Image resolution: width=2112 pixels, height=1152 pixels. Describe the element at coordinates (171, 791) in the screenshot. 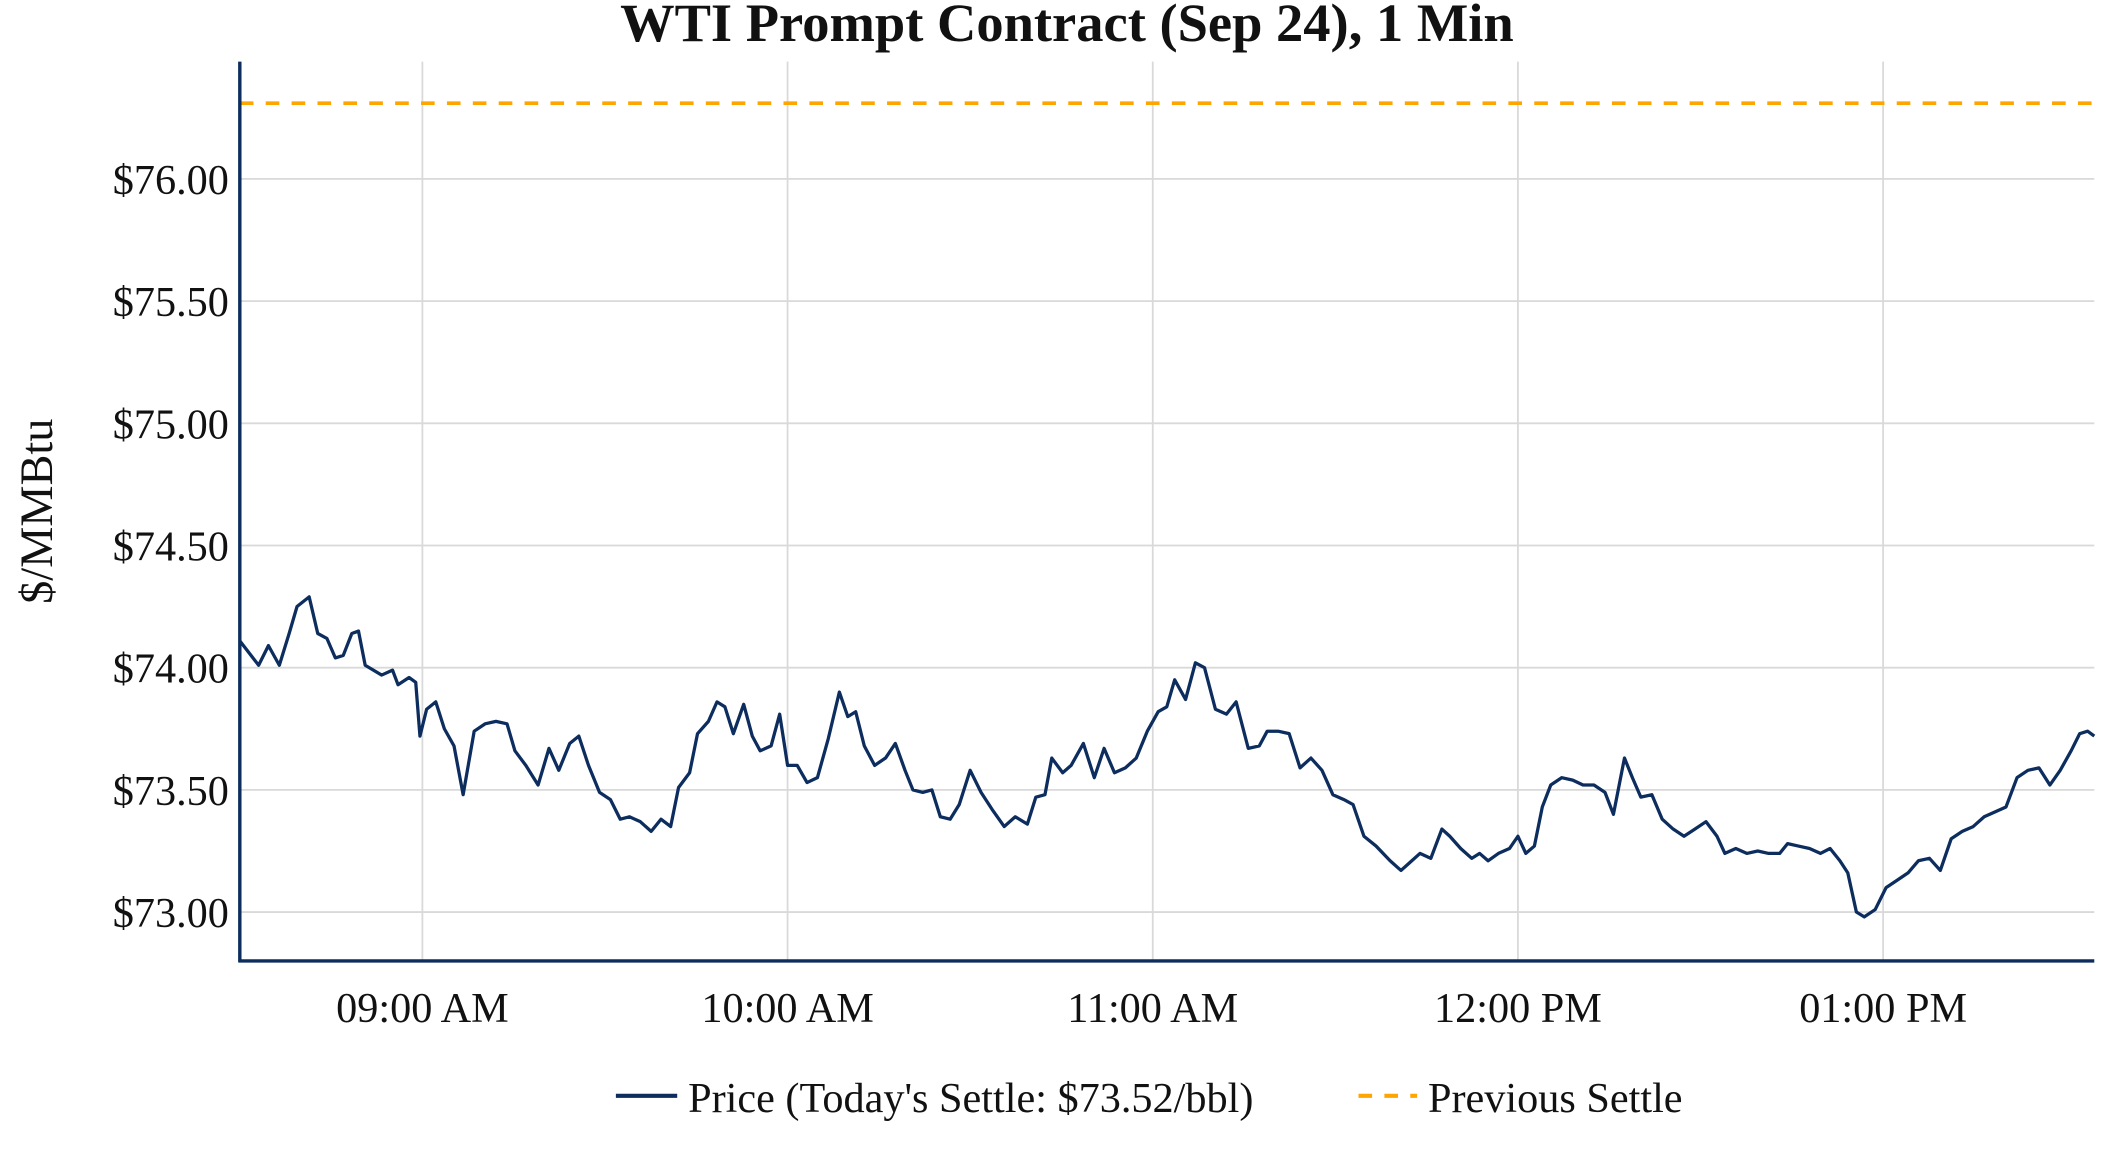

I see `y-tick-label: $73.50` at that location.